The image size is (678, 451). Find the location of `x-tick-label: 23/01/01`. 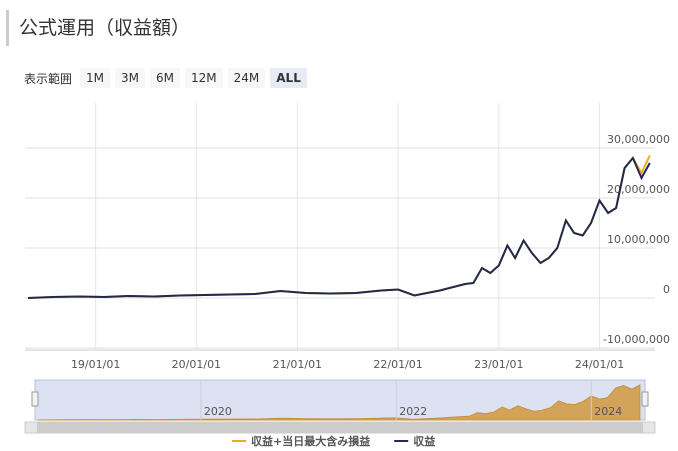

x-tick-label: 23/01/01 is located at coordinates (498, 364).